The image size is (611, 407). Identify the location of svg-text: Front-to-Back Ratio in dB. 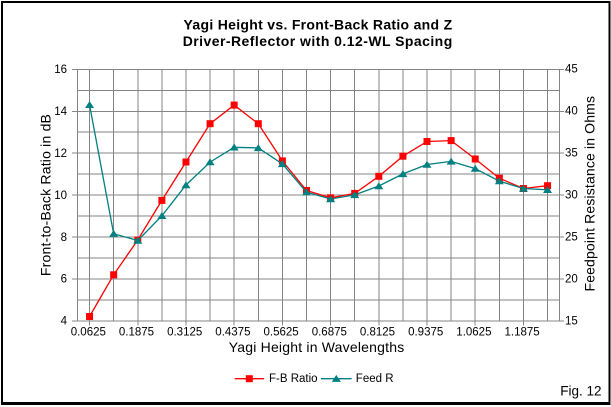
(46, 195).